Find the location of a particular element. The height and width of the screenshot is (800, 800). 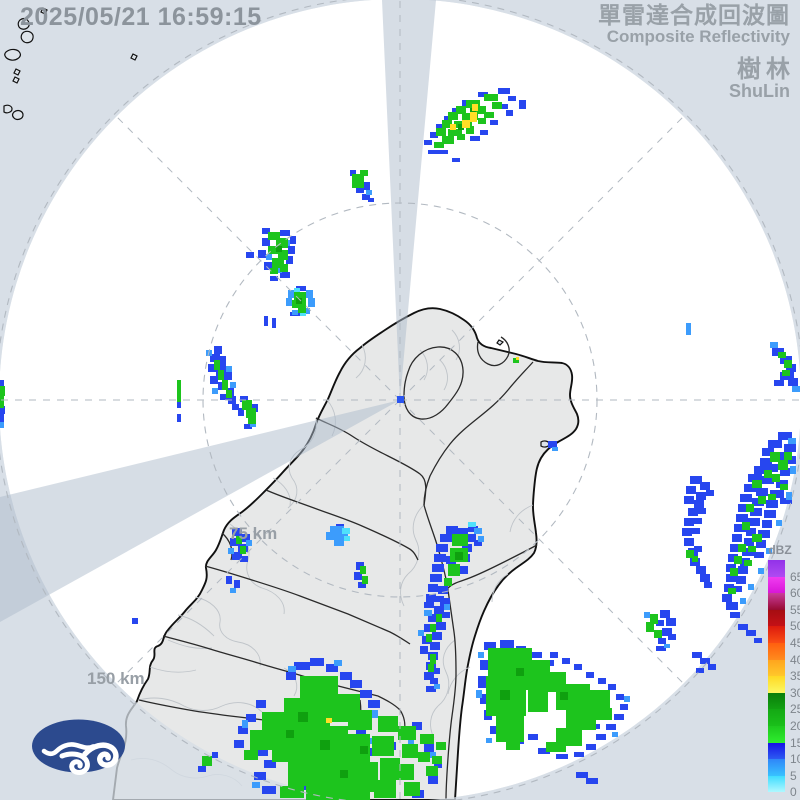

colorbar-tick-label: 15 is located at coordinates (795, 742).